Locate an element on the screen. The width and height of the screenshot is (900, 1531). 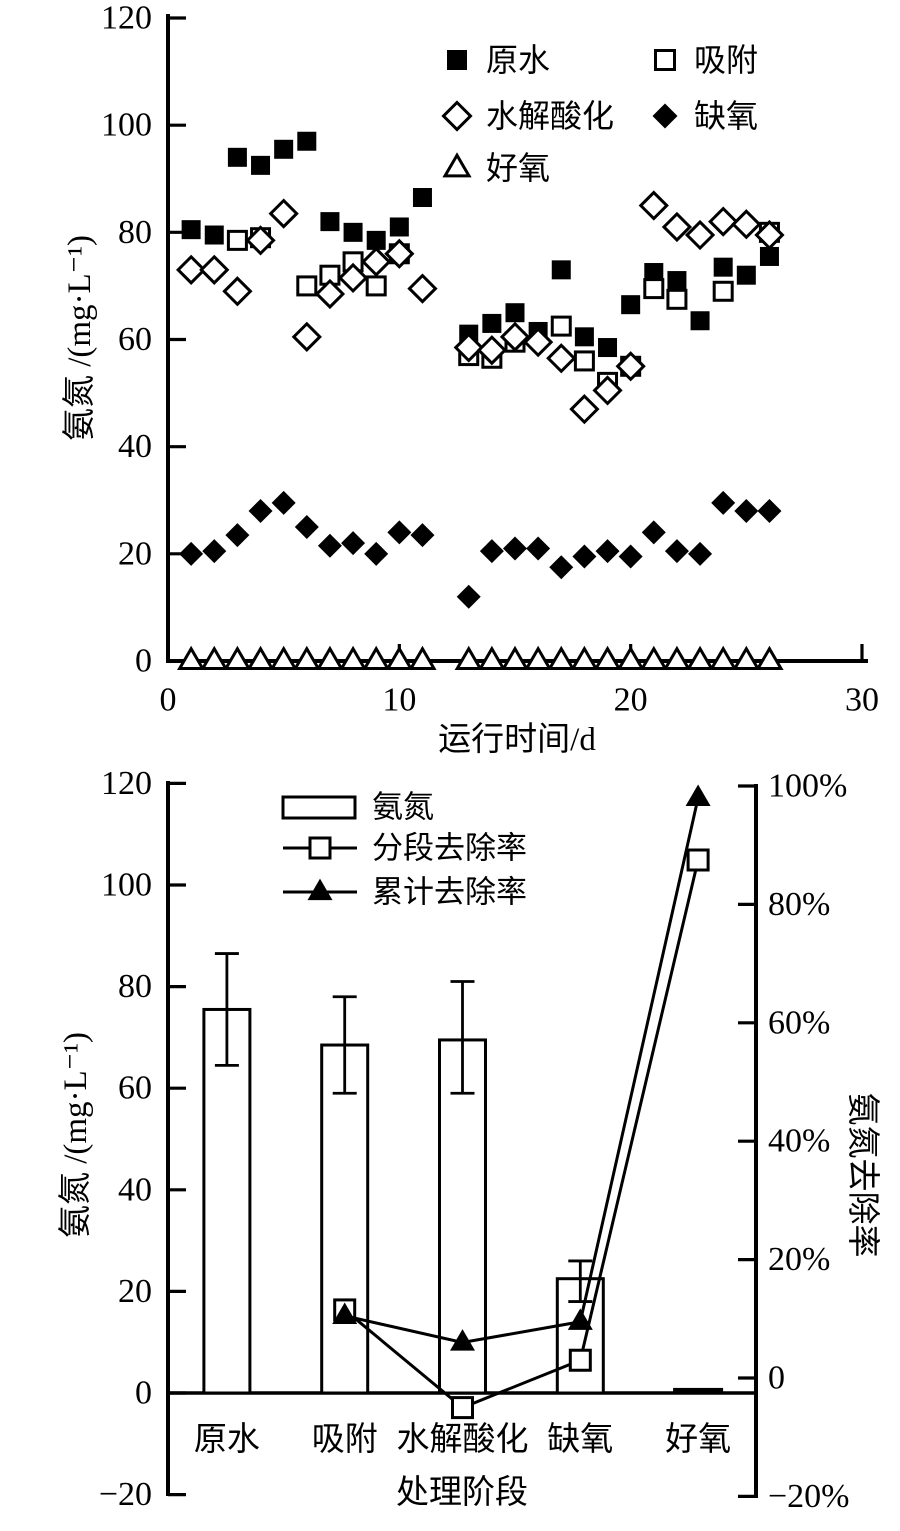
point-cumulative-removal-rate is located at coordinates (345, 1313).